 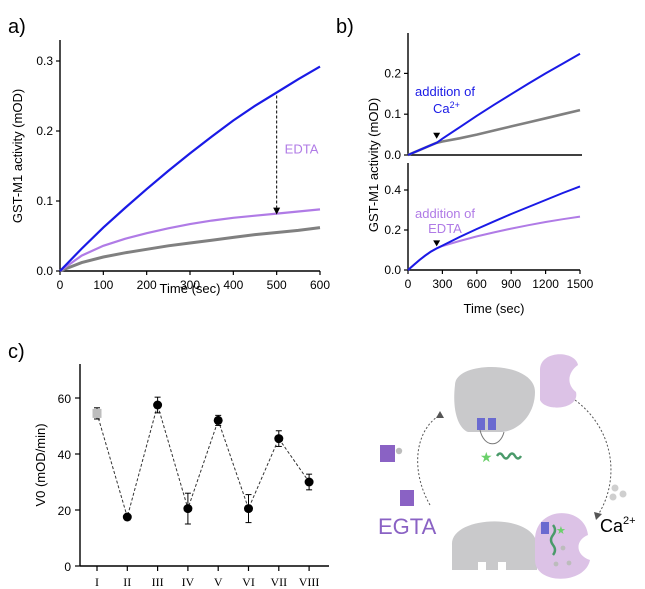 I want to click on panel-a-edta-label: EDTA, so click(x=302, y=149).